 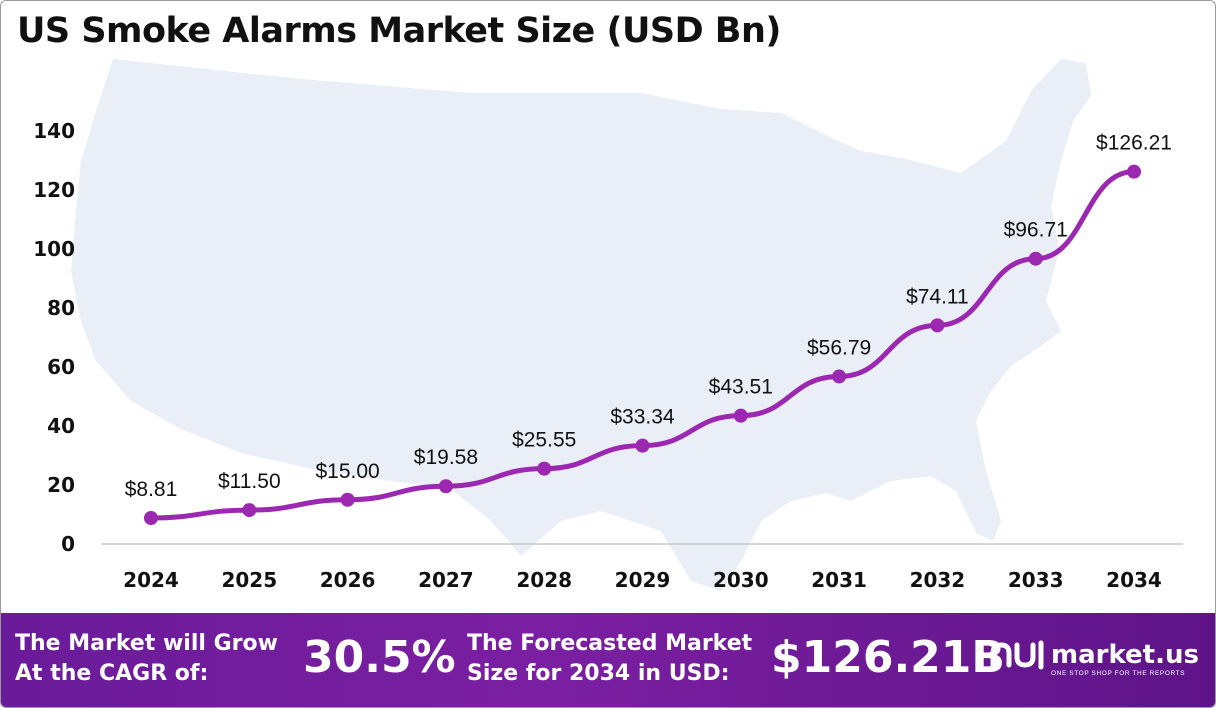 I want to click on brand-tagline: ONE STOP SHOP FOR THE REPORTS, so click(x=1118, y=673).